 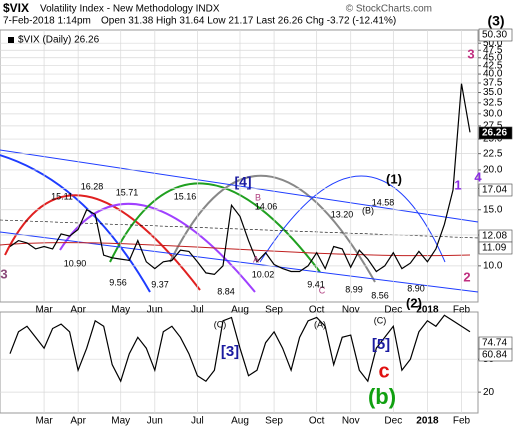 What do you see at coordinates (493, 74) in the screenshot?
I see `y-tick-label: 40.0` at bounding box center [493, 74].